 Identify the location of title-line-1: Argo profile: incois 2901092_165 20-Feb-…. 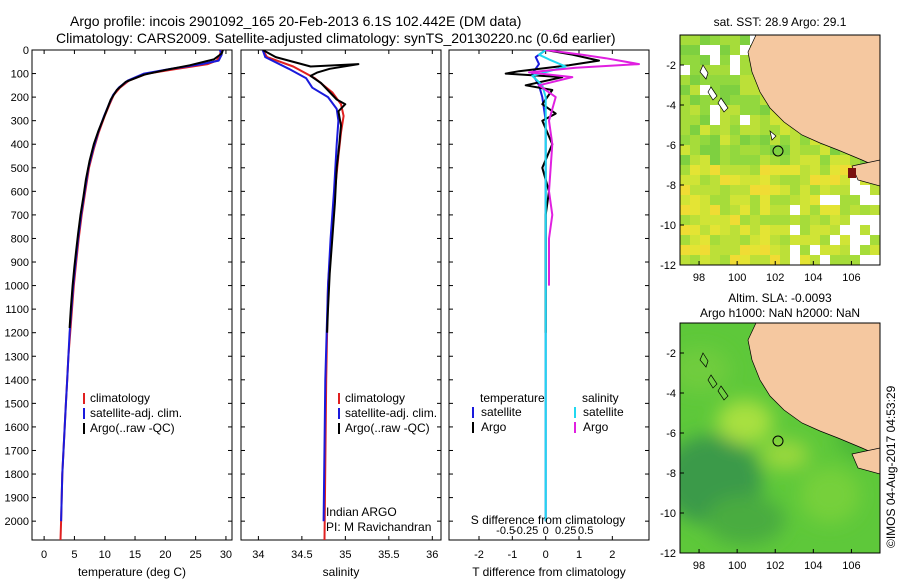
(295, 21).